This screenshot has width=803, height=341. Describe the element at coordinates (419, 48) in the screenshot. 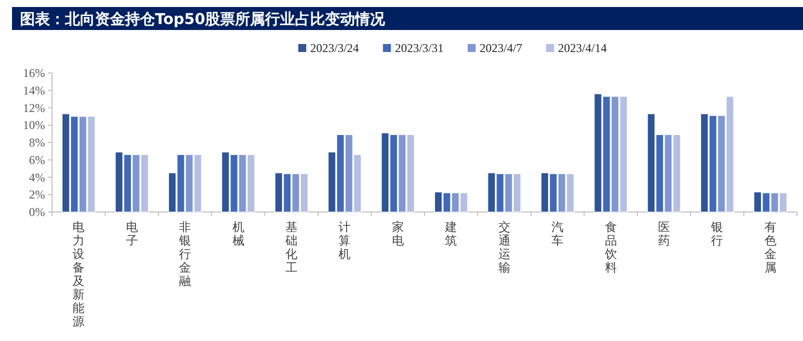

I see `legend-label: 2023/3/31` at that location.